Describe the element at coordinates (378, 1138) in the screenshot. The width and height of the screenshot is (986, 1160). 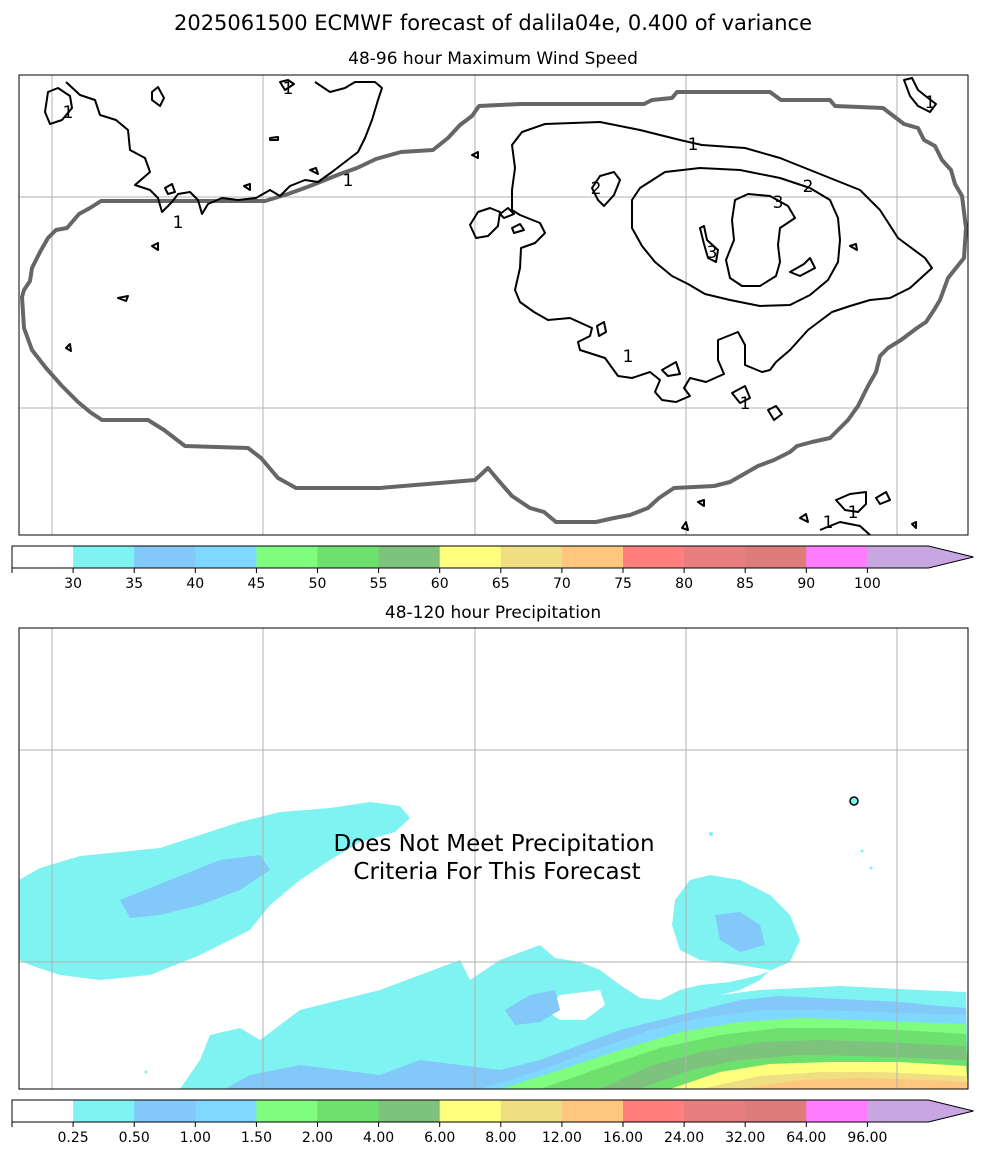
I see `colorbar-tick-label: 4.00` at that location.